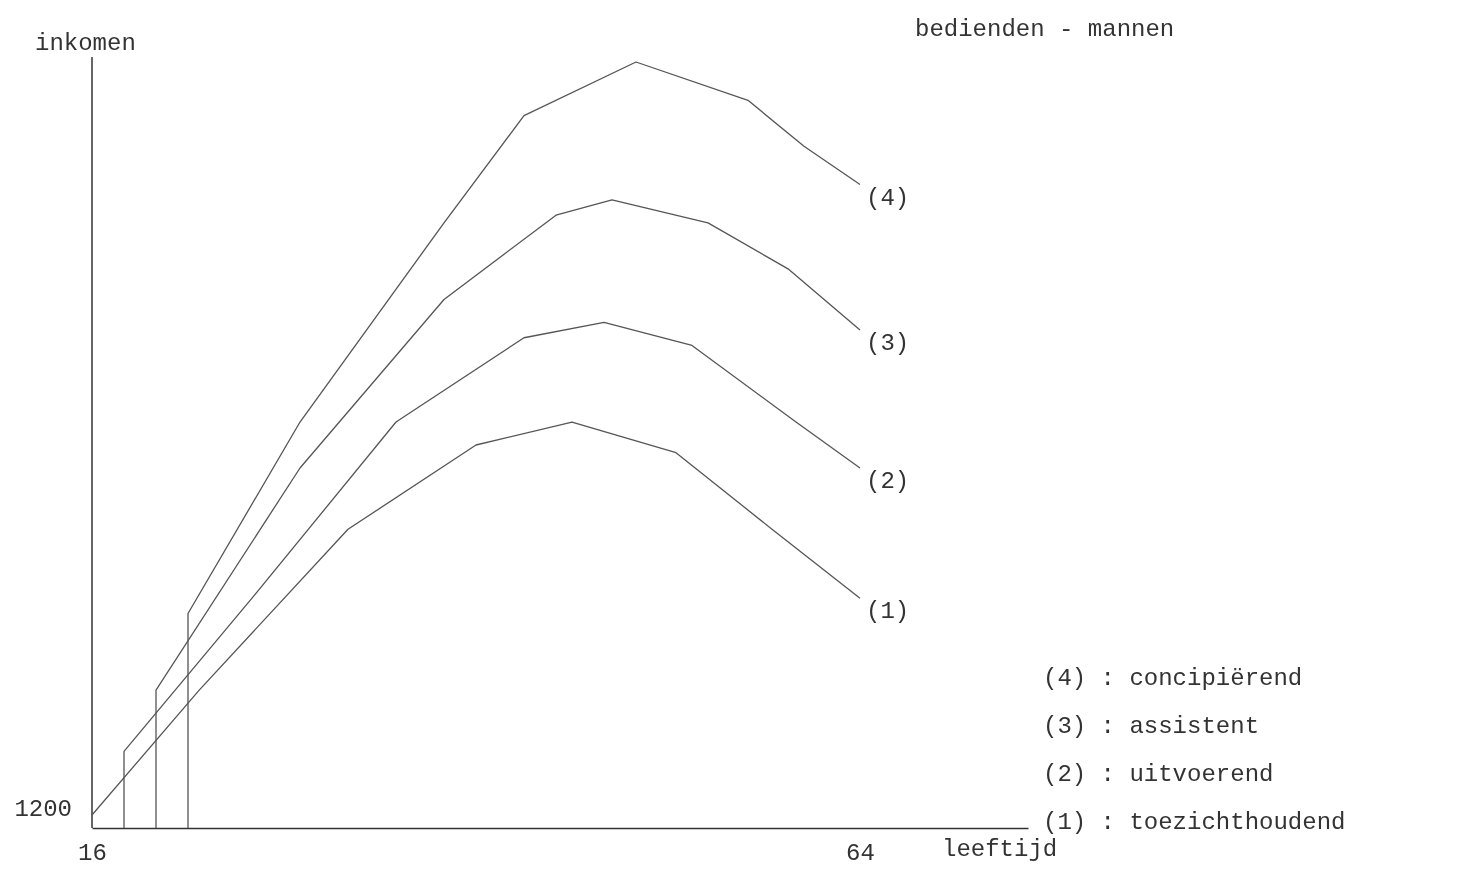 This screenshot has width=1477, height=870. Describe the element at coordinates (1151, 726) in the screenshot. I see `text: (3) : assistent` at that location.